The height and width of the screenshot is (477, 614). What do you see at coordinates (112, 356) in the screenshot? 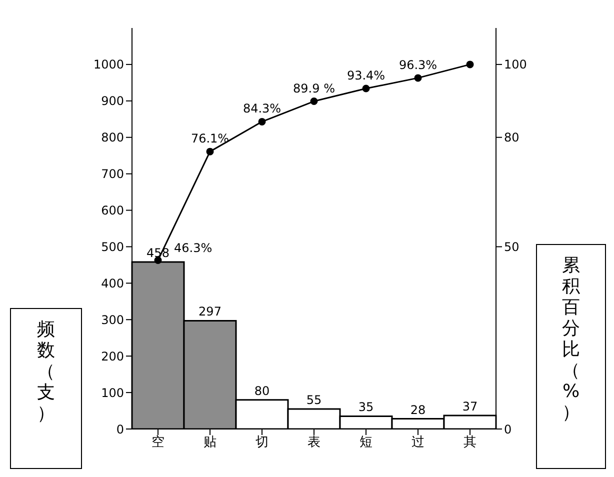
I see `y-tick-label: 200` at bounding box center [112, 356].